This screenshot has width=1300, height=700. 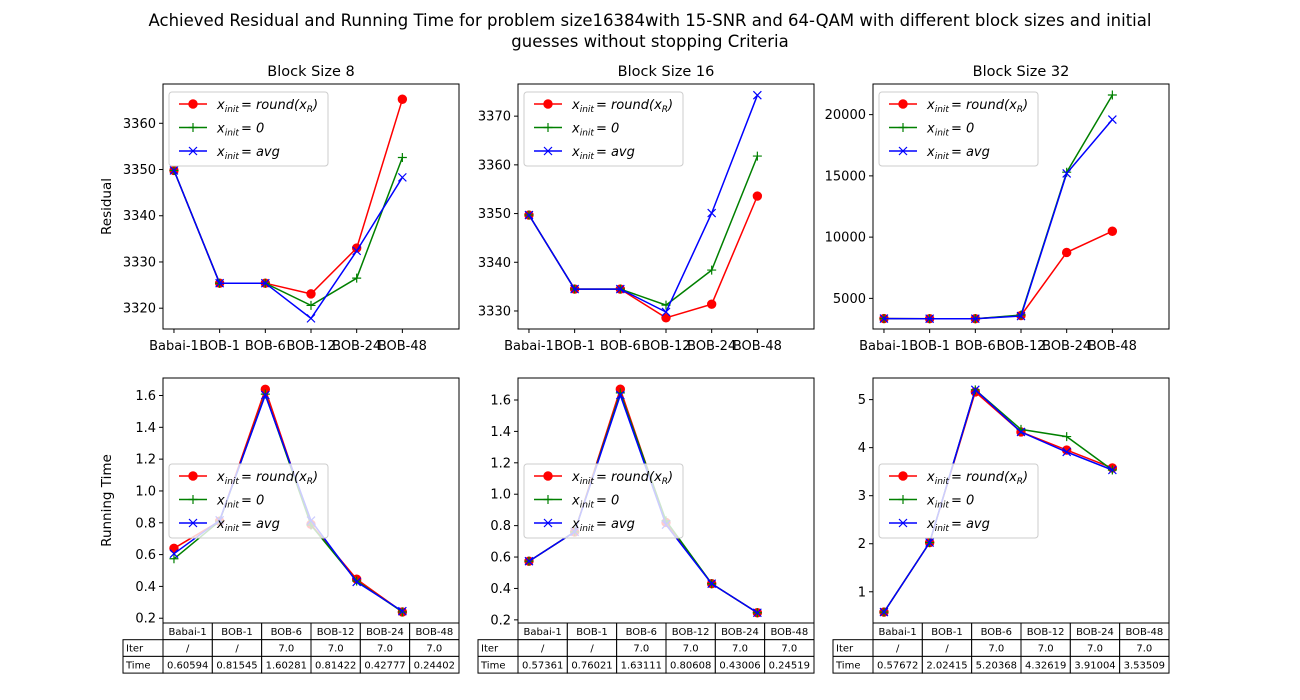 I want to click on y-tick-label: 3330, so click(x=139, y=262).